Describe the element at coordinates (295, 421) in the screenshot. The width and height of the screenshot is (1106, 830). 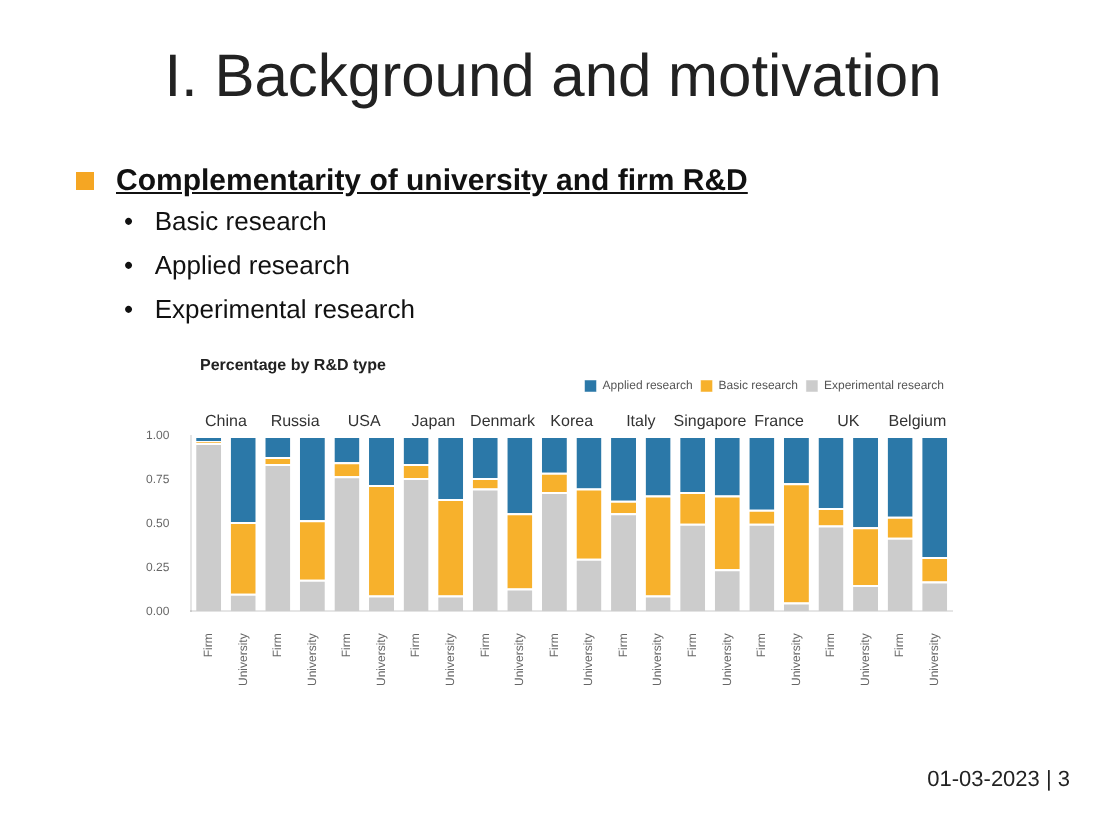
I see `text: Russia` at that location.